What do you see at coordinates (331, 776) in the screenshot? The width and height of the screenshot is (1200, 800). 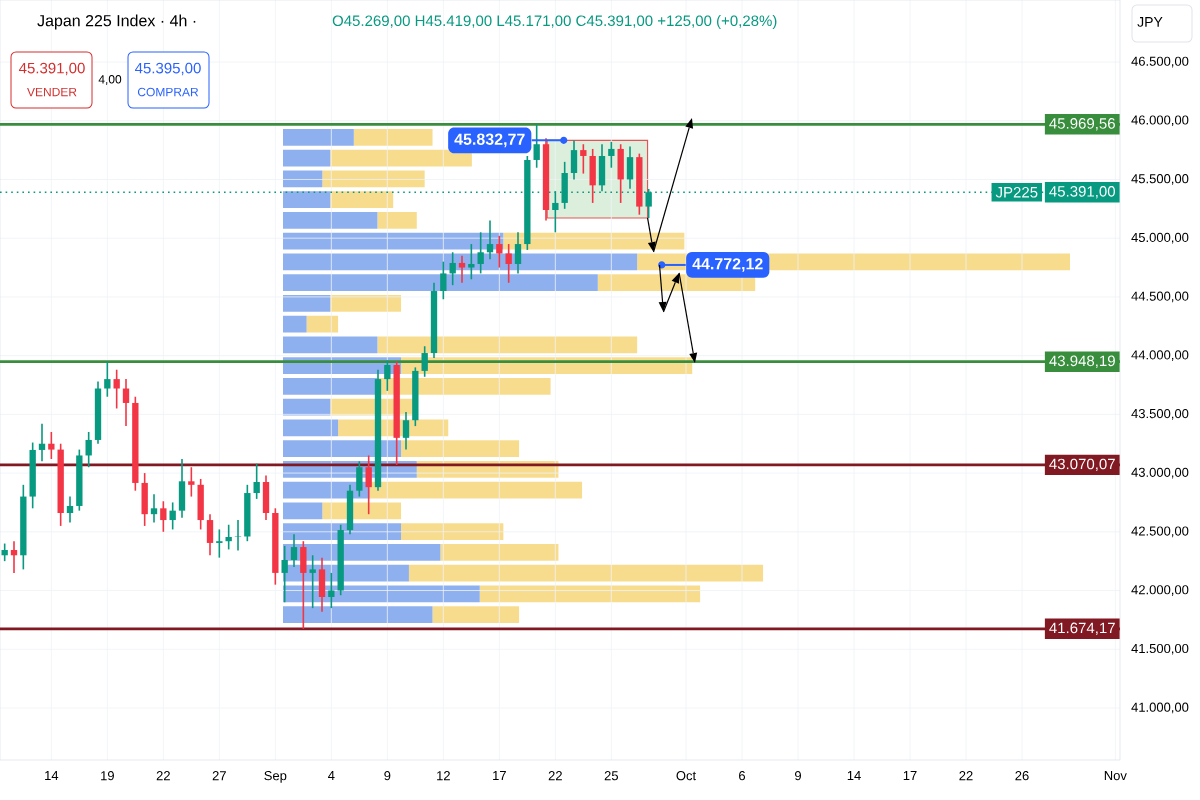 I see `x-tick-label: 4` at bounding box center [331, 776].